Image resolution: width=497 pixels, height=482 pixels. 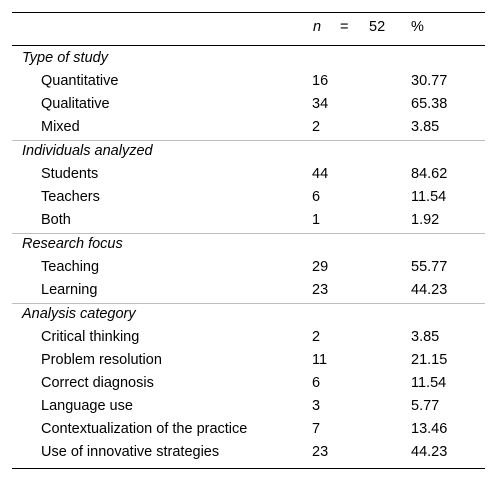 What do you see at coordinates (320, 174) in the screenshot?
I see `row-n: 44` at bounding box center [320, 174].